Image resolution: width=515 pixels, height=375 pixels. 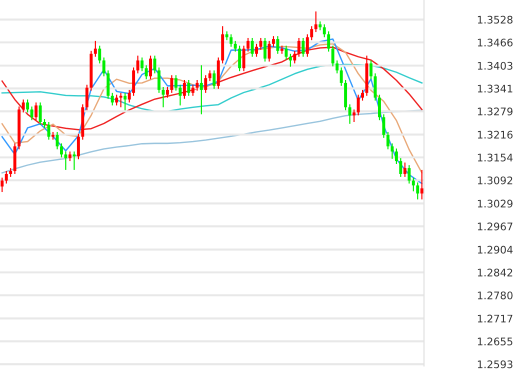 I want to click on y-tick-label: 1.2780, so click(x=495, y=295).